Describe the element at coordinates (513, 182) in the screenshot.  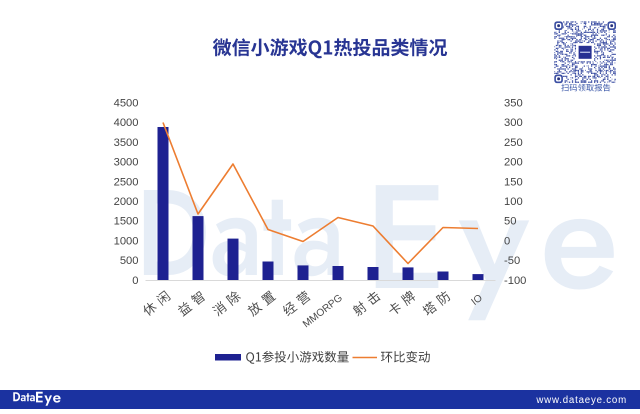
I see `svg-text: 150` at that location.